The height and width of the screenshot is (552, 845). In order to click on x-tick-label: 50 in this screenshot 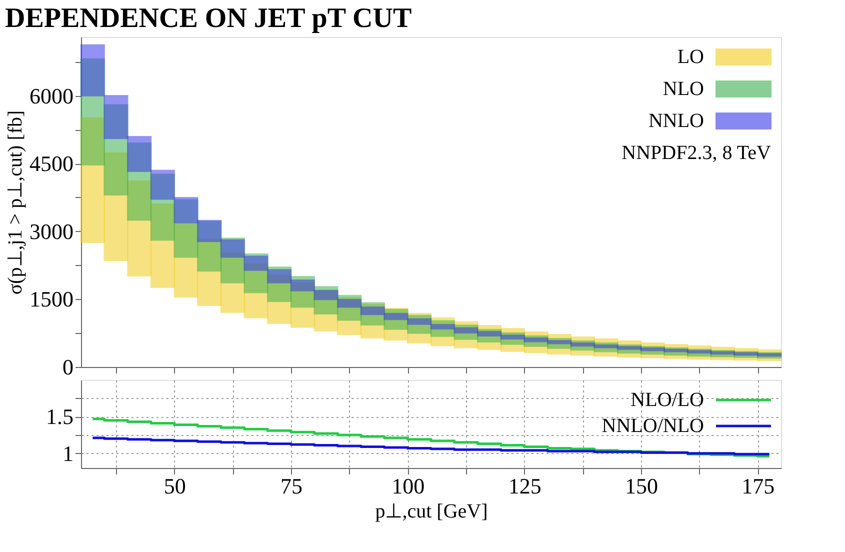, I will do `click(175, 486)`.